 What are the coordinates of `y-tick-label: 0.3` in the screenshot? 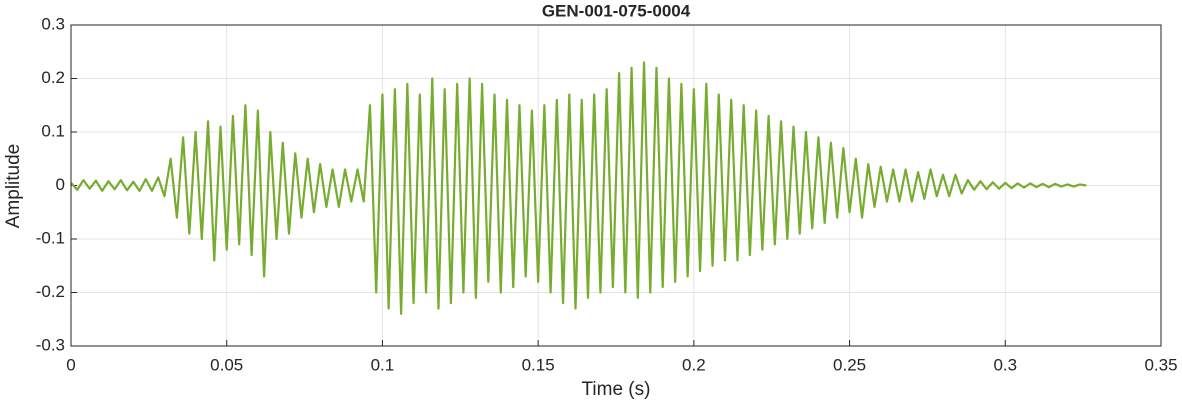 It's located at (53, 23).